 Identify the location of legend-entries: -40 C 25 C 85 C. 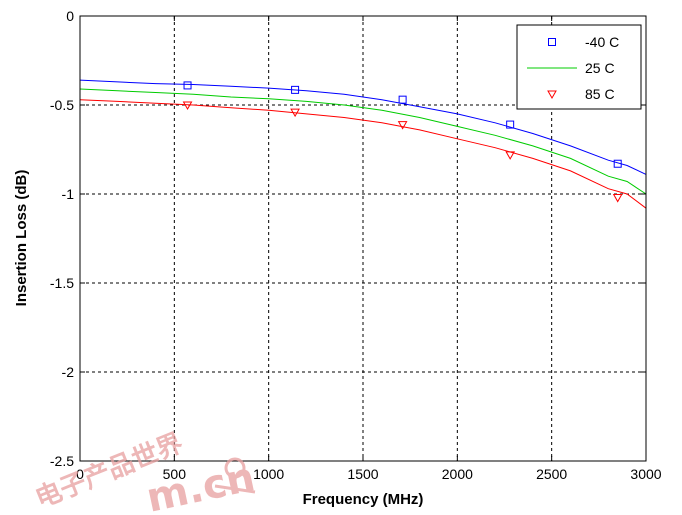
(573, 68).